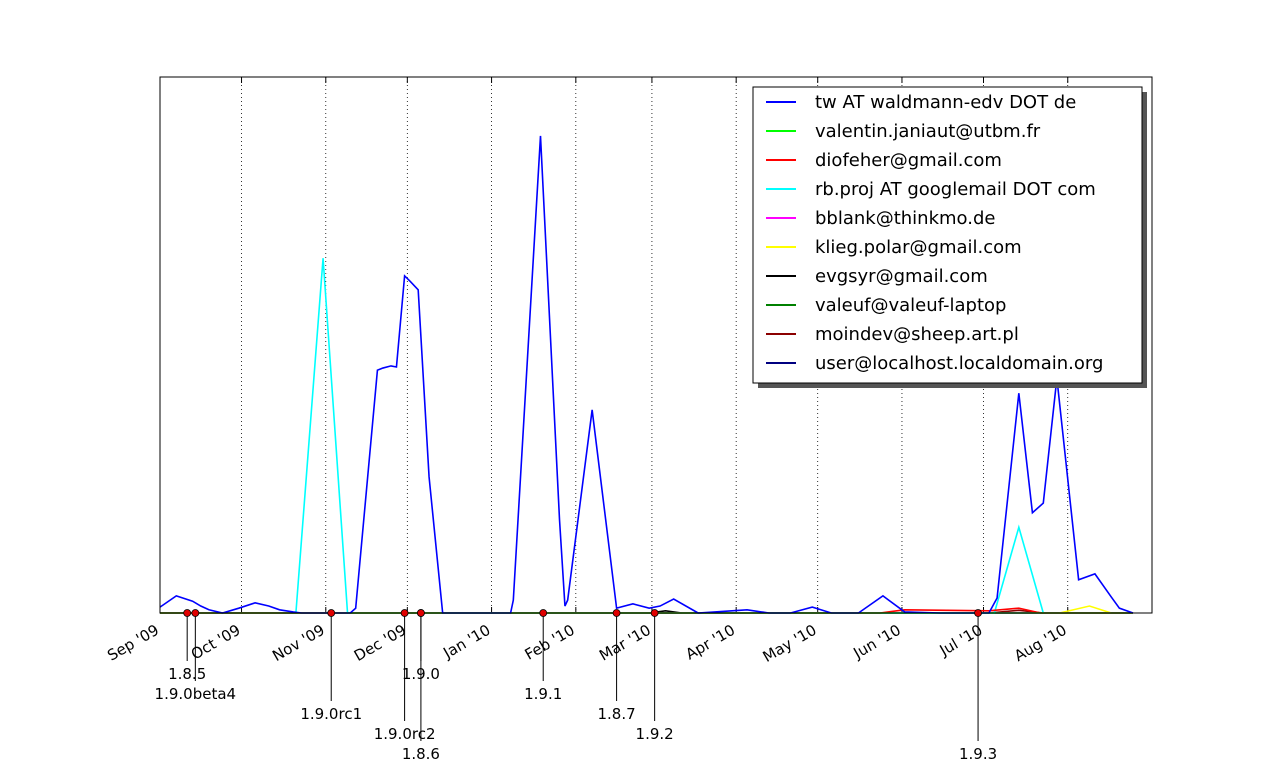 Image resolution: width=1280 pixels, height=768 pixels. What do you see at coordinates (655, 734) in the screenshot?
I see `release-label: 1.9.2` at bounding box center [655, 734].